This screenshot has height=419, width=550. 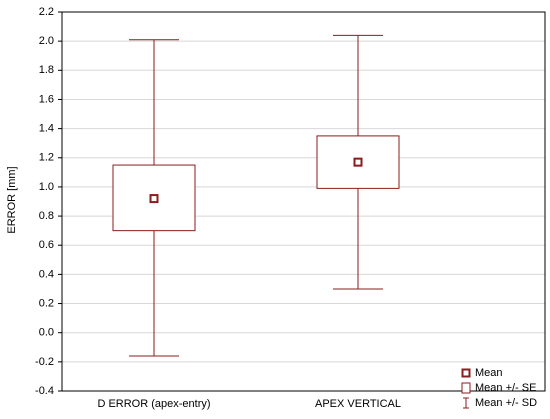 I want to click on y-tick-label: 1.2, so click(x=46, y=158).